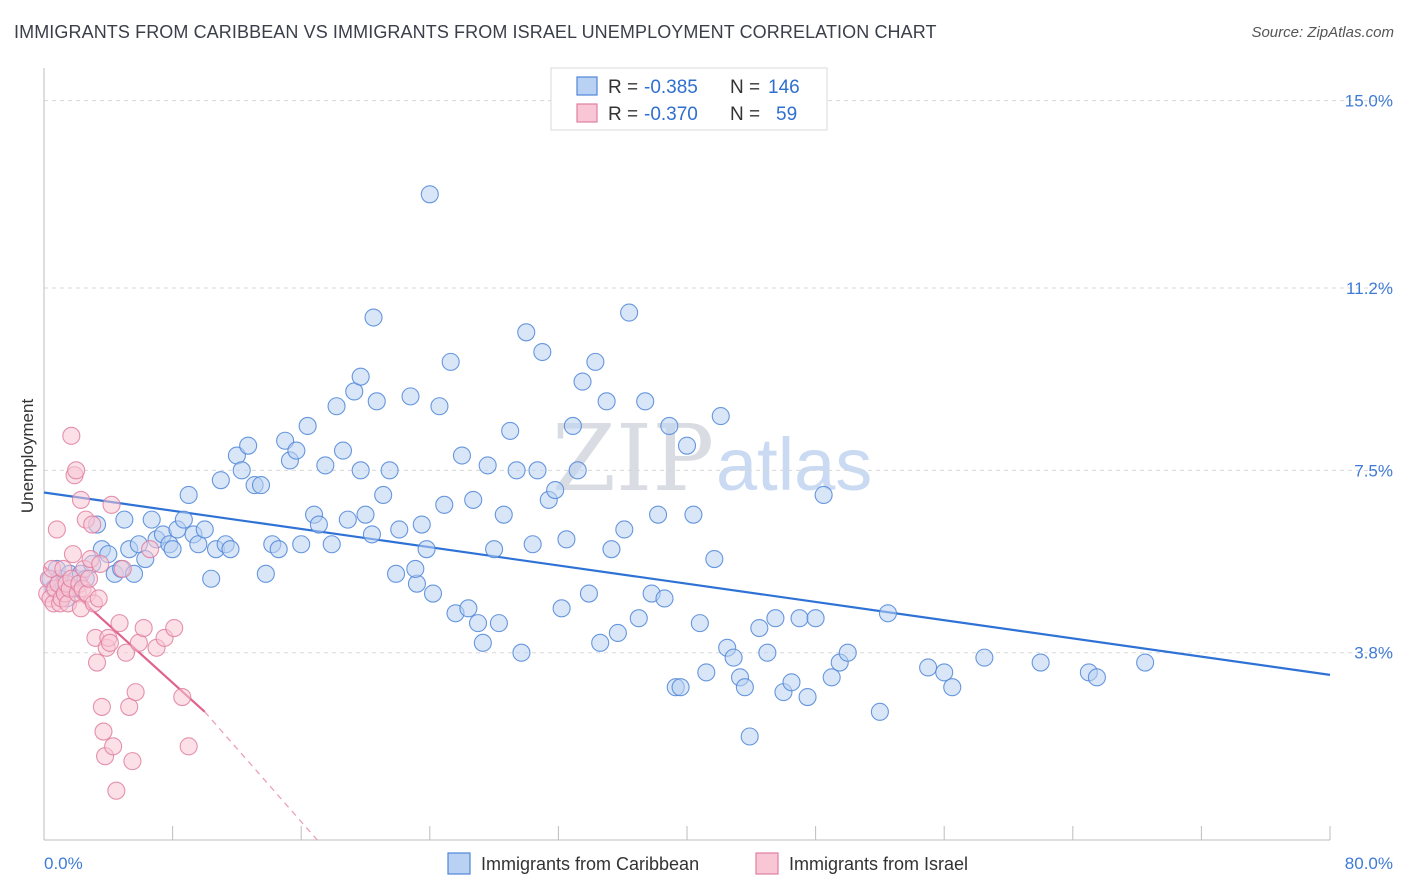 The width and height of the screenshot is (1406, 892). Describe the element at coordinates (794, 464) in the screenshot. I see `watermark-atlas: atlas` at that location.